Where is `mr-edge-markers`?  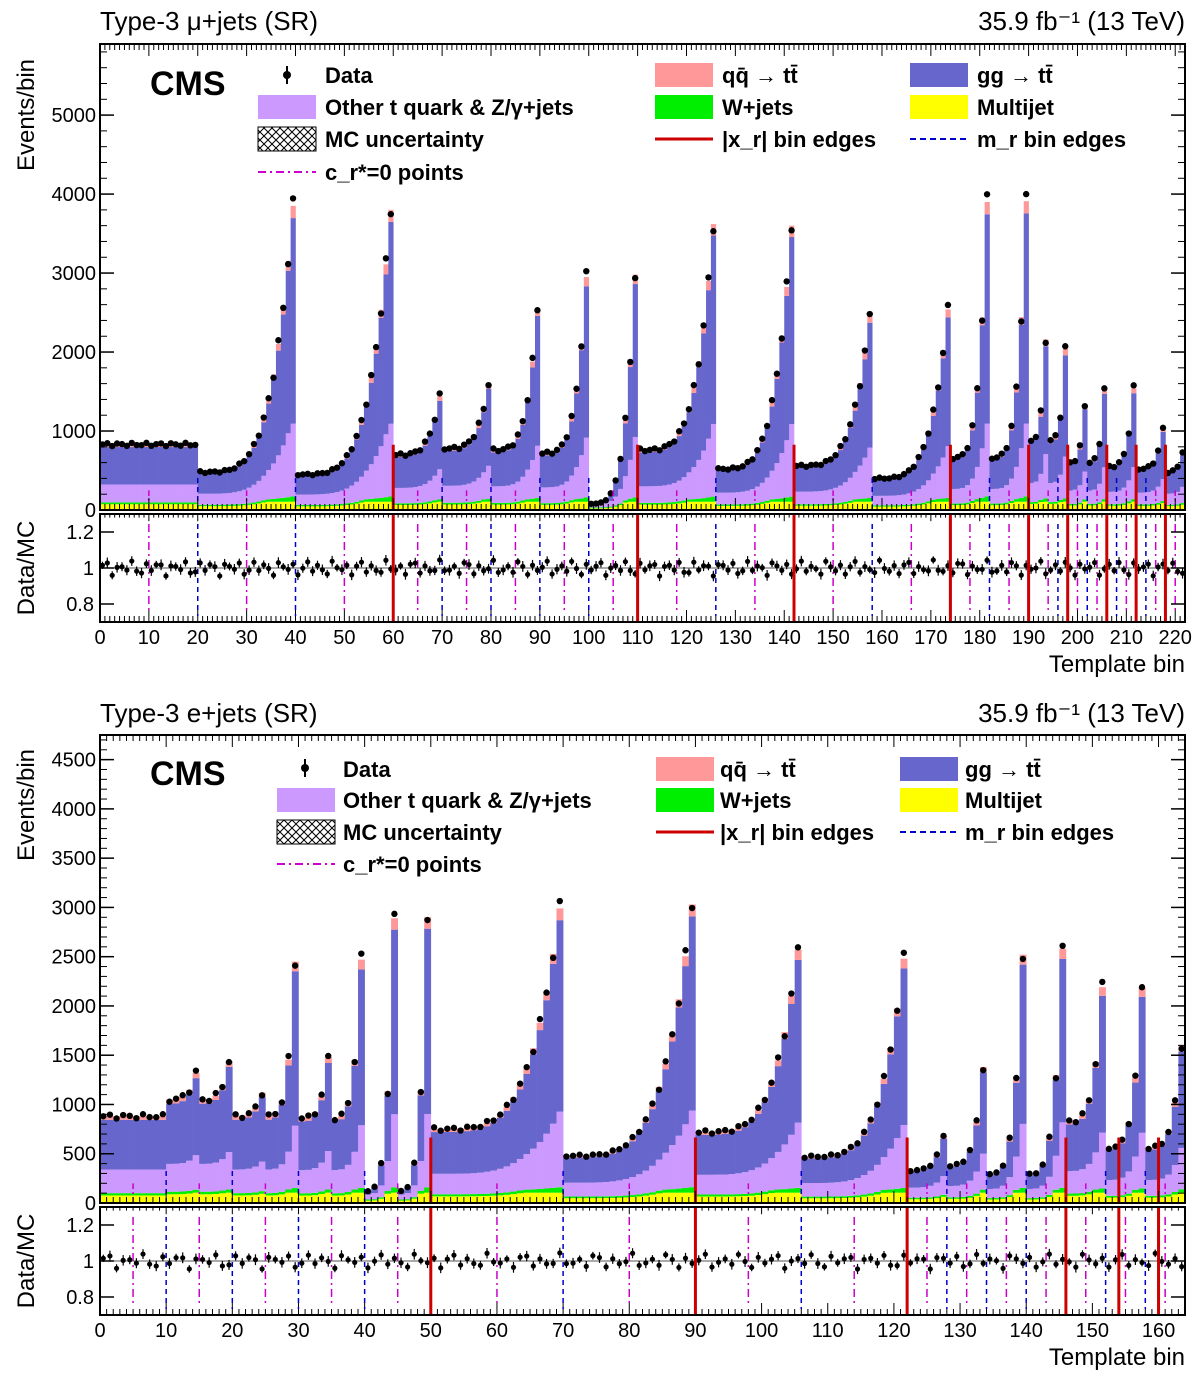 mr-edge-markers is located at coordinates (656, 1184).